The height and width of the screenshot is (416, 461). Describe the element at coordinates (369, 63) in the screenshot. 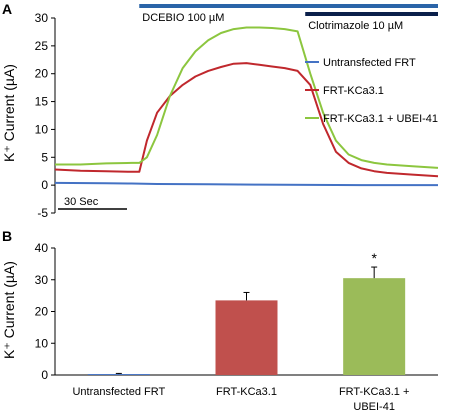

I see `legend-entry: Untransfected FRT` at that location.